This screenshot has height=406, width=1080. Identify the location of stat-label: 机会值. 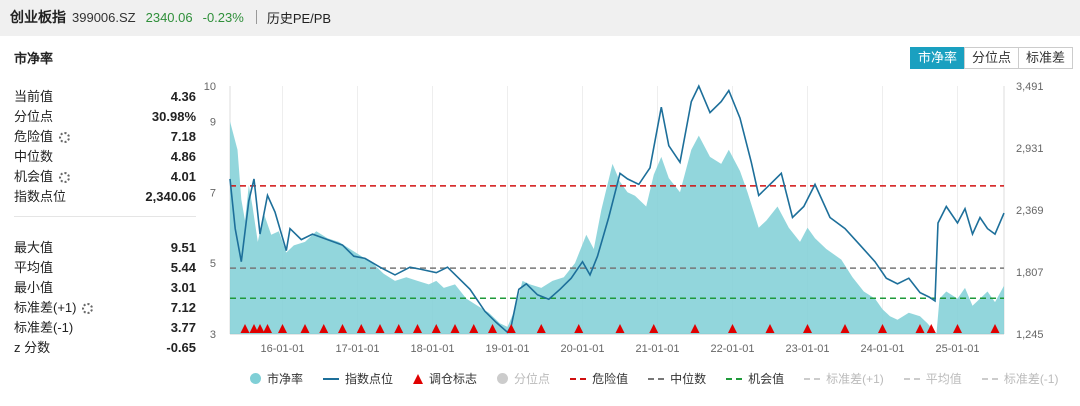
(42, 177).